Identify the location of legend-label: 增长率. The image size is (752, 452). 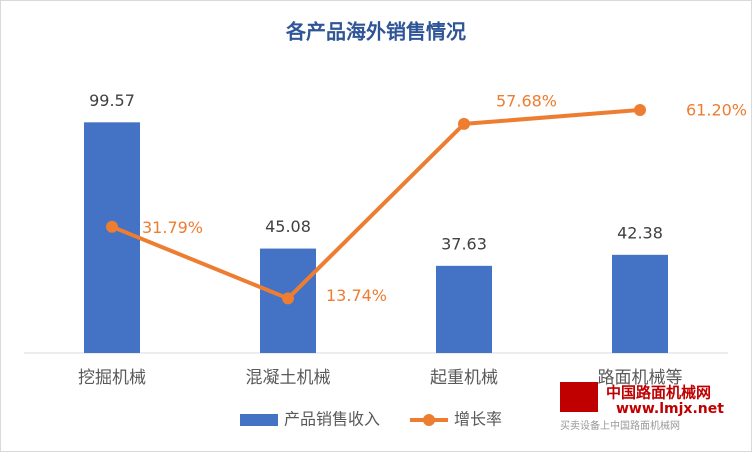
(478, 419).